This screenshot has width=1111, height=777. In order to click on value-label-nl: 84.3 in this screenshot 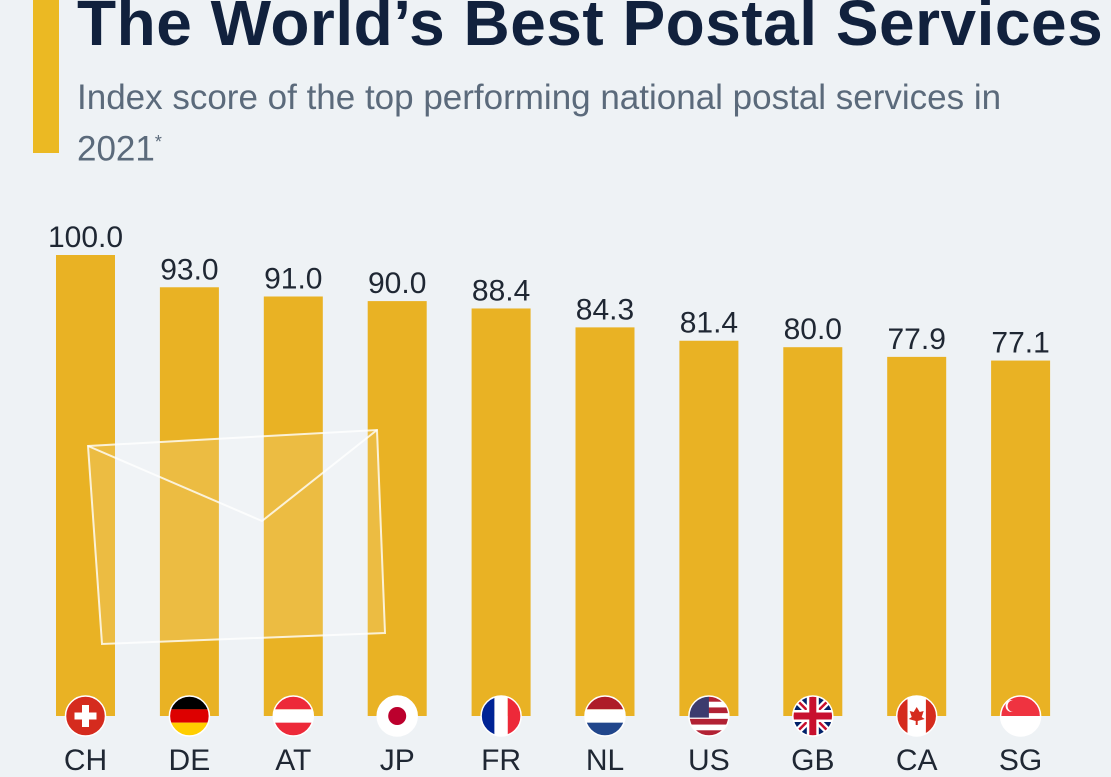, I will do `click(605, 309)`.